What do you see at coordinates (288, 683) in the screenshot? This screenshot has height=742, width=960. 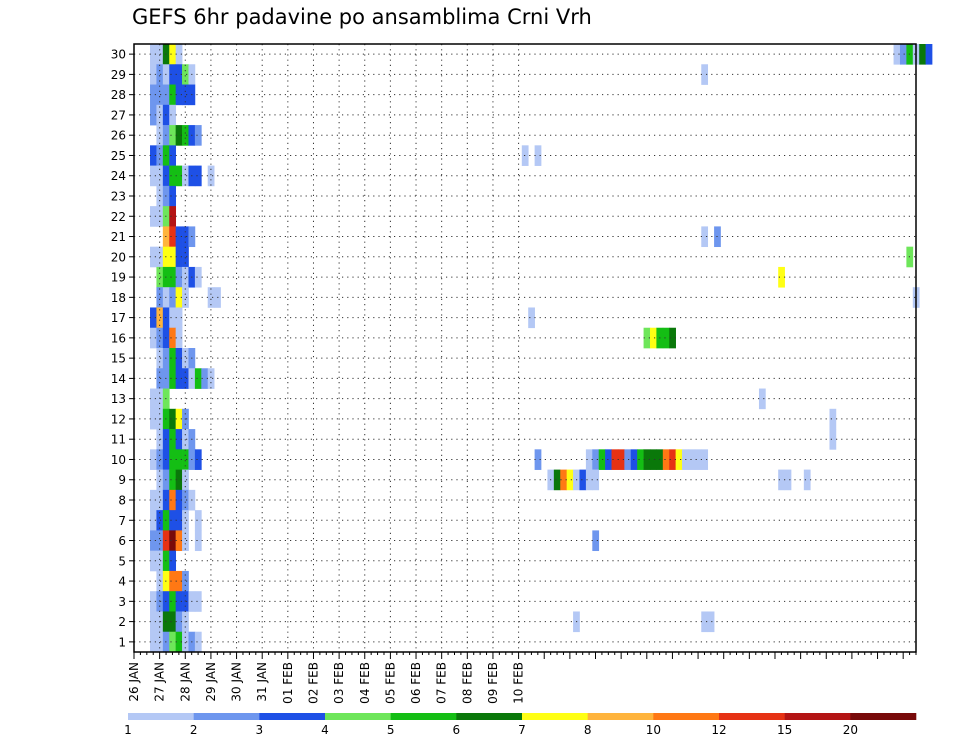 I see `x-tick-label: 01 FEB` at bounding box center [288, 683].